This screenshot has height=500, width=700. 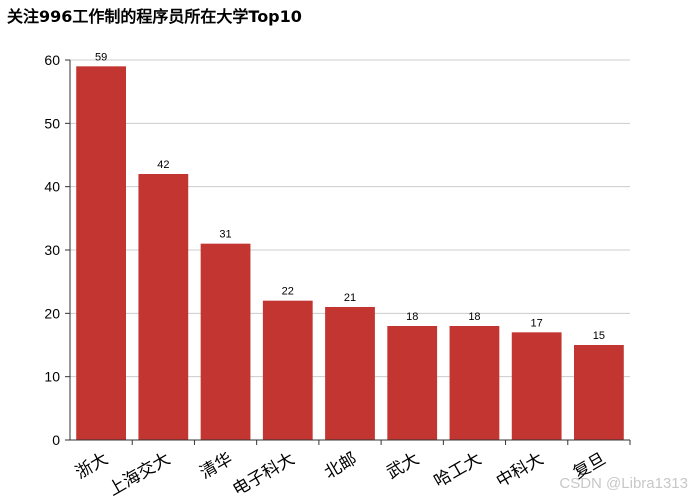 I want to click on x-tick-label: 中科大, so click(x=520, y=470).